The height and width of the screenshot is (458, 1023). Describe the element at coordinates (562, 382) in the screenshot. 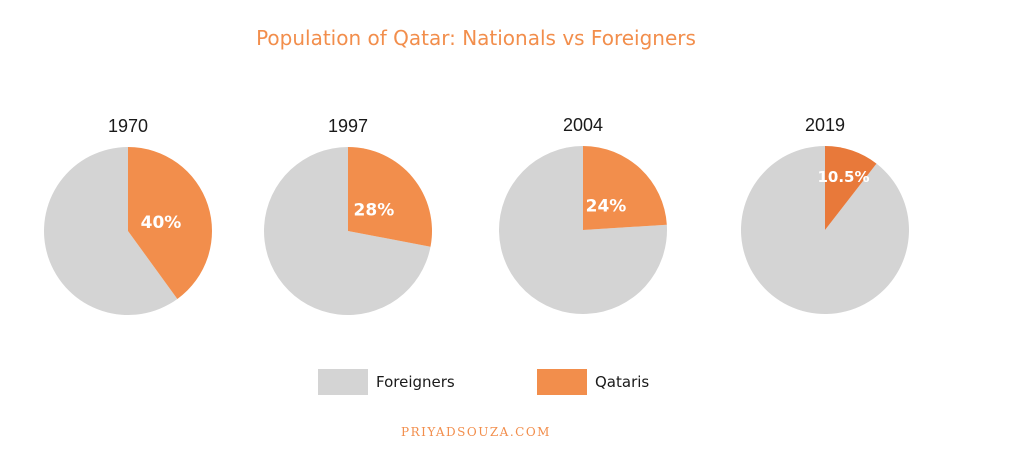

I see `legend-swatch-qataris` at that location.